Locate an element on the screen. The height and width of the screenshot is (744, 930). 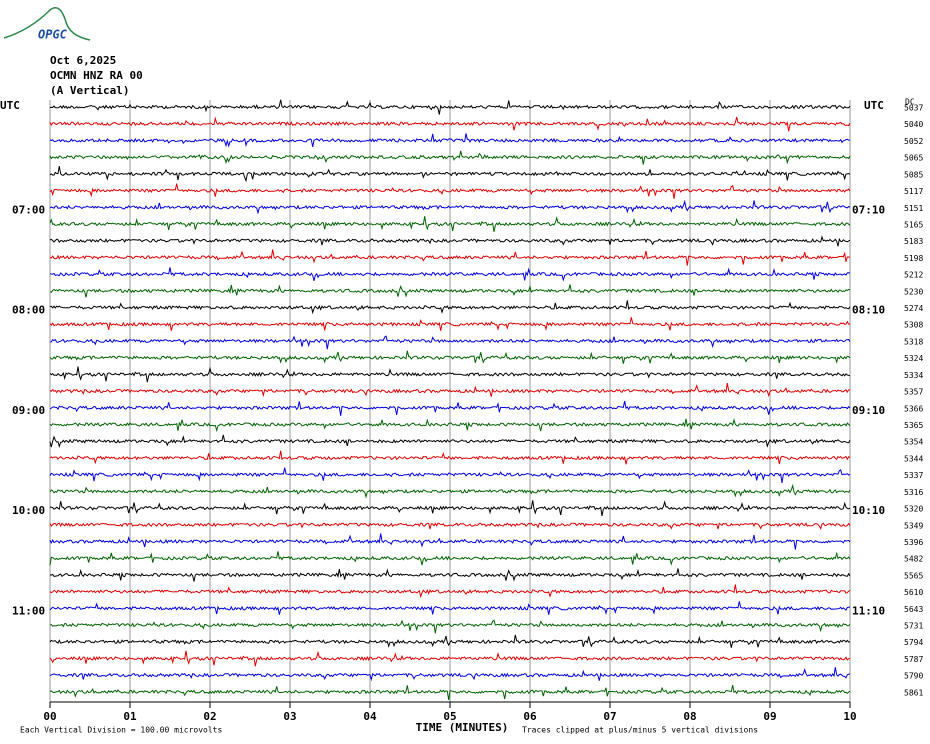
dc-header: DC is located at coordinates (910, 102).